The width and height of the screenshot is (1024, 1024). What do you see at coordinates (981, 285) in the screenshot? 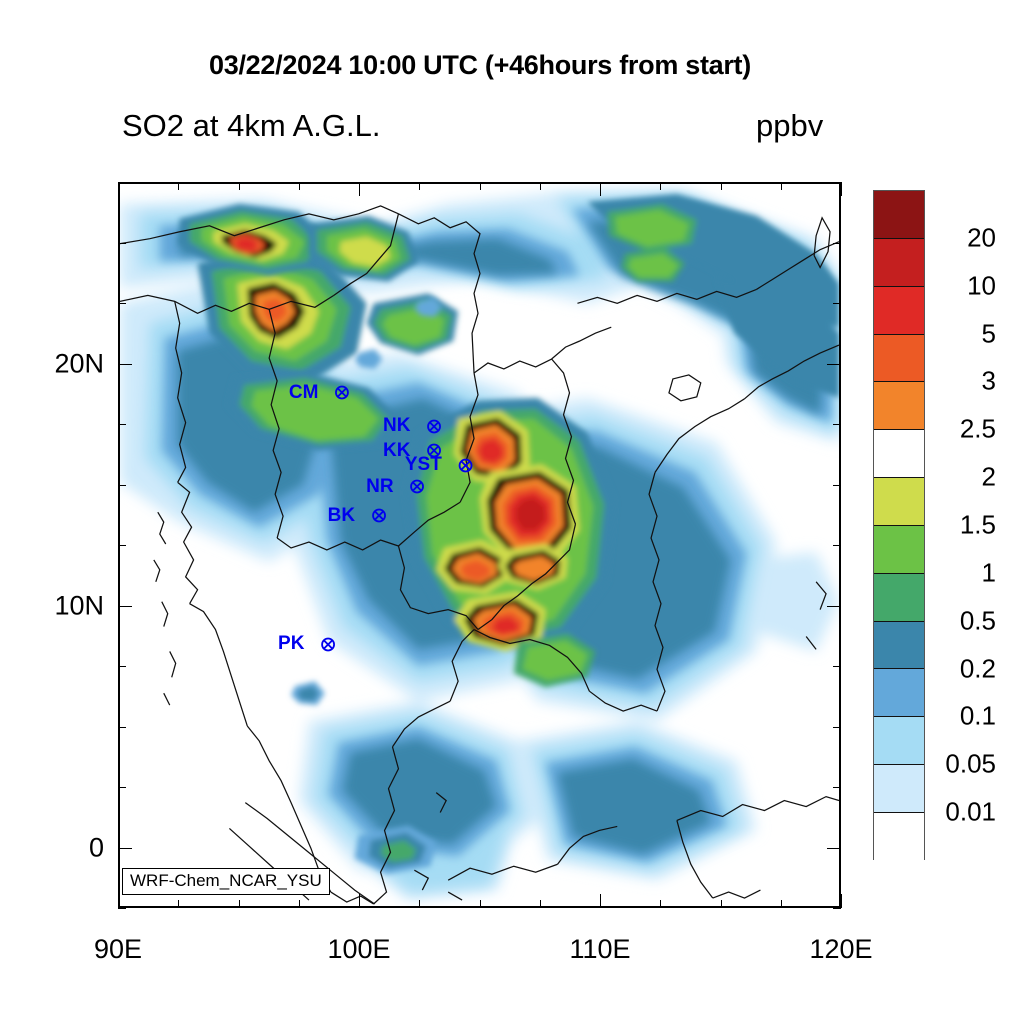
I see `colorbar-tick-label: 10` at bounding box center [981, 285].